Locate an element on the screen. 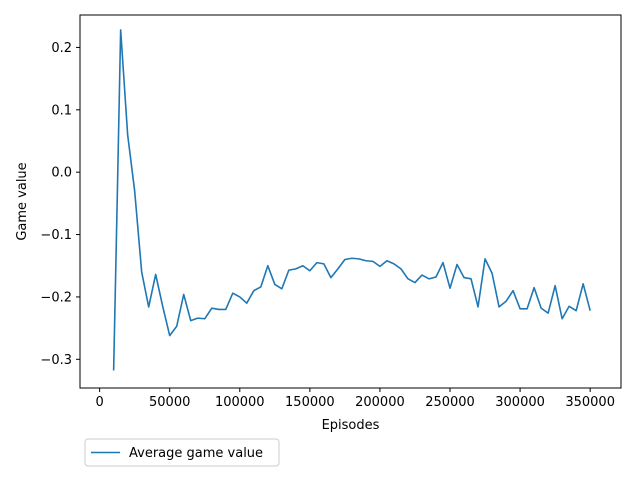 The width and height of the screenshot is (640, 480). legend: Average game value is located at coordinates (182, 452).